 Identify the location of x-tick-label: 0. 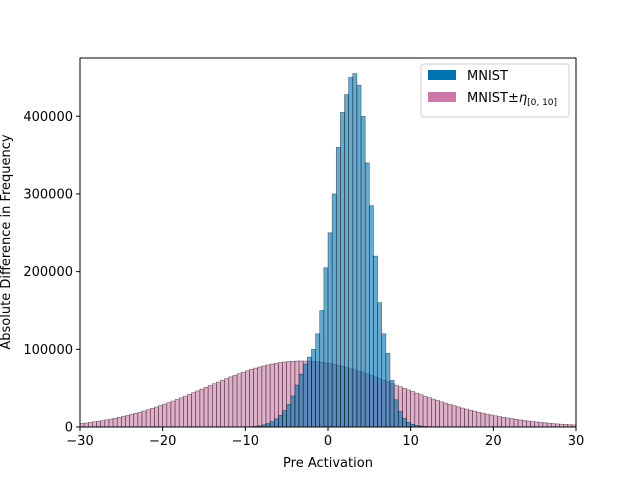
(328, 441).